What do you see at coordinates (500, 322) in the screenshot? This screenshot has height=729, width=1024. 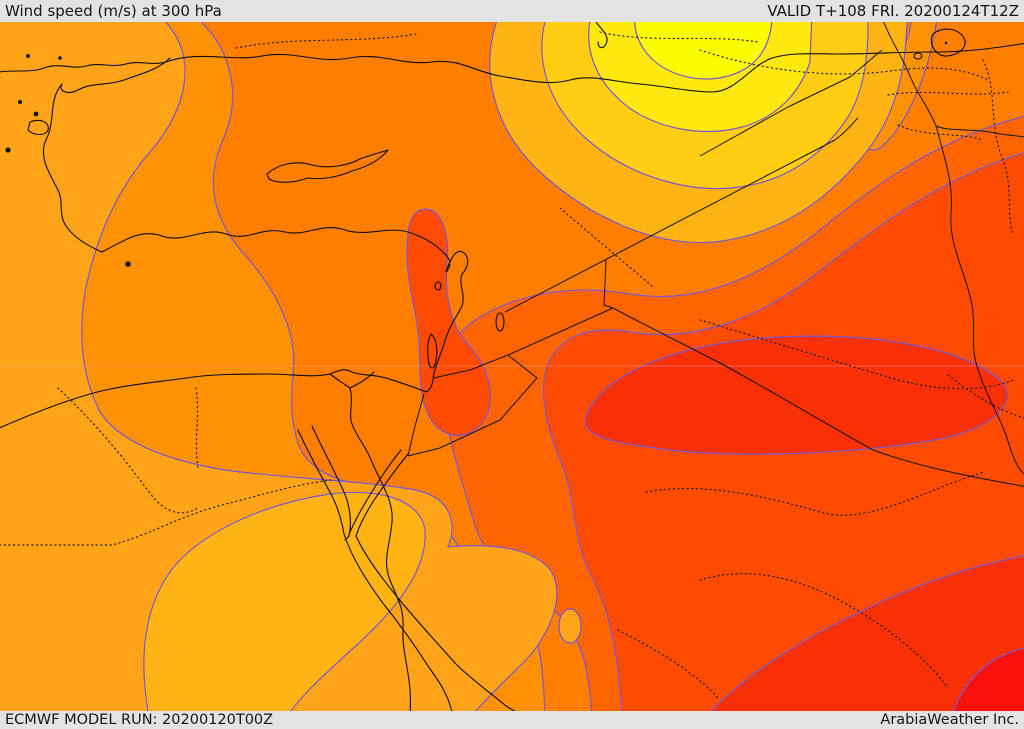 I see `azraq-depression` at bounding box center [500, 322].